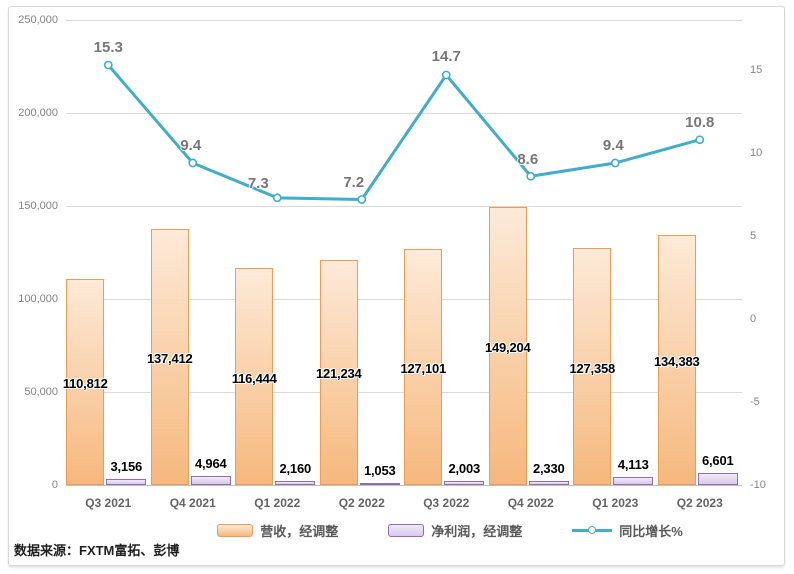 The image size is (794, 574). What do you see at coordinates (592, 530) in the screenshot?
I see `line-marker-icon` at bounding box center [592, 530].